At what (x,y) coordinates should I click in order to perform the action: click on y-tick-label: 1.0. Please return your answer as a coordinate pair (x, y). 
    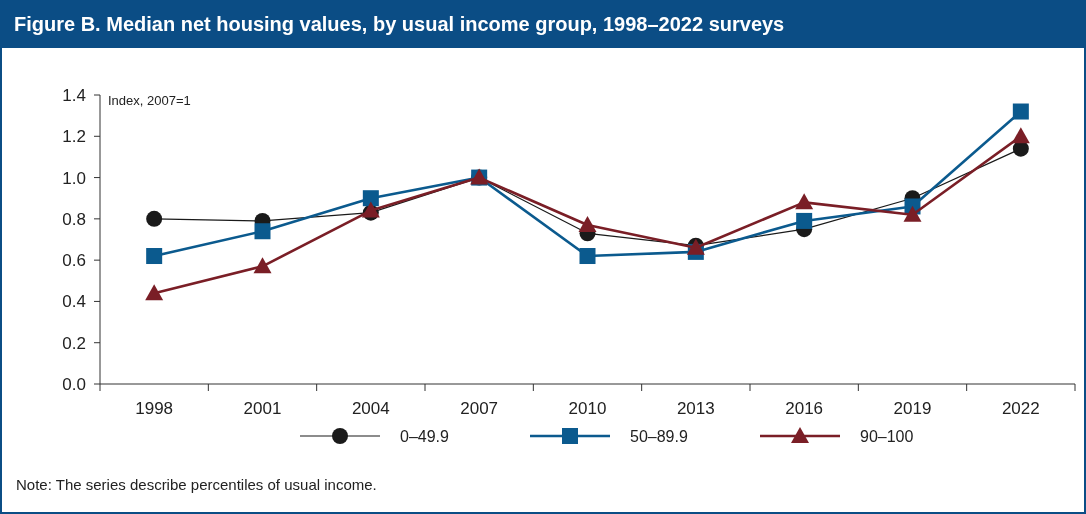
    Looking at the image, I should click on (74, 178).